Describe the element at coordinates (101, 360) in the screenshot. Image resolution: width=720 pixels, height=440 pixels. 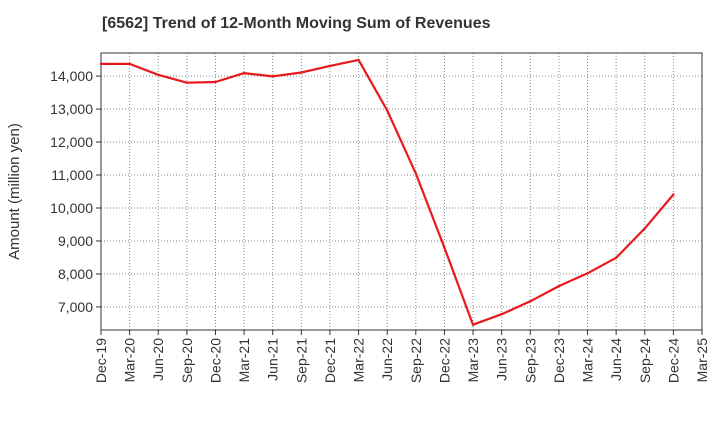
I see `x-tick-label: Dec-19` at that location.